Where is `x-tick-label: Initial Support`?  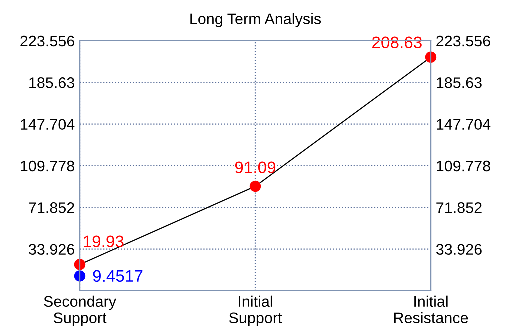
x-tick-label: Initial Support is located at coordinates (255, 311).